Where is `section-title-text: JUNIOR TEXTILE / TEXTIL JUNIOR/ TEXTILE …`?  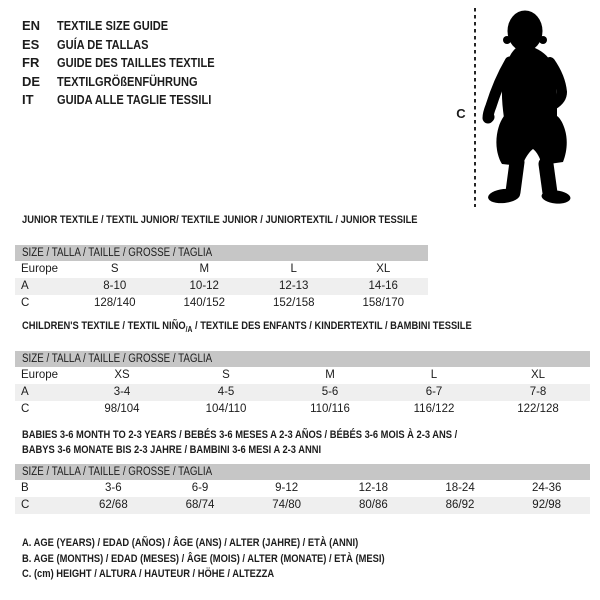 section-title-text: JUNIOR TEXTILE / TEXTIL JUNIOR/ TEXTILE … is located at coordinates (220, 220).